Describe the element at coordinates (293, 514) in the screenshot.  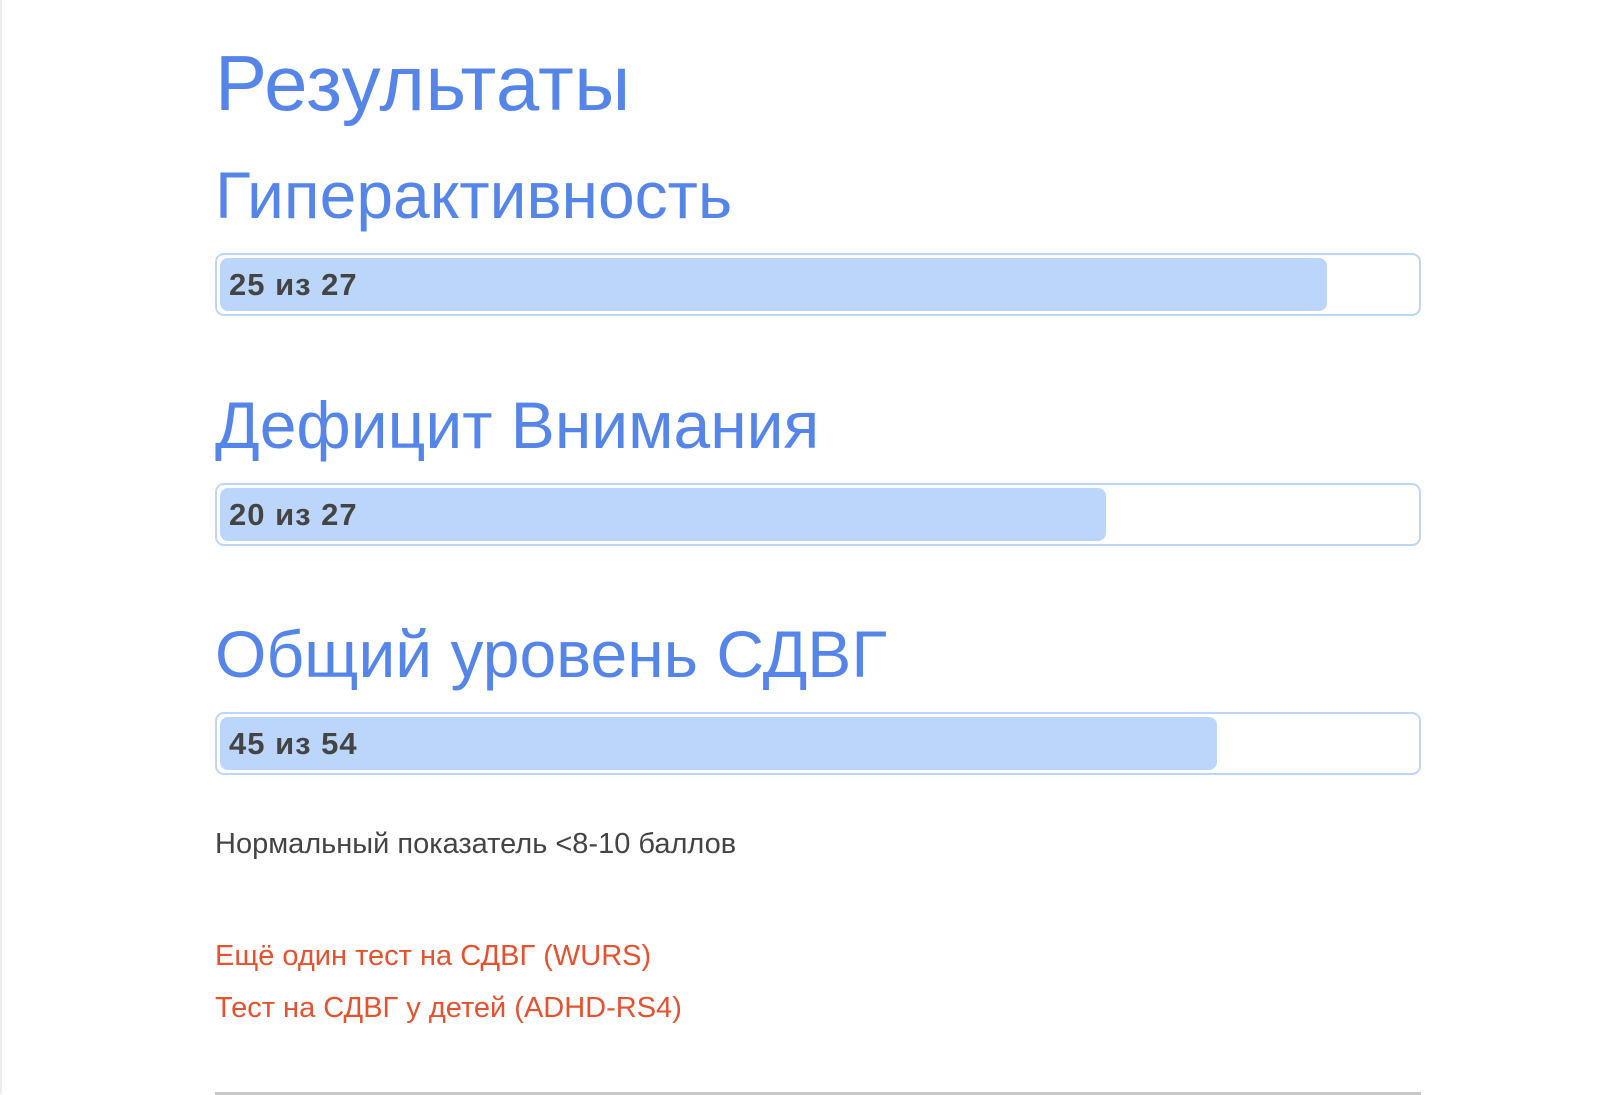
I see `progress-label: 20 из 27` at that location.